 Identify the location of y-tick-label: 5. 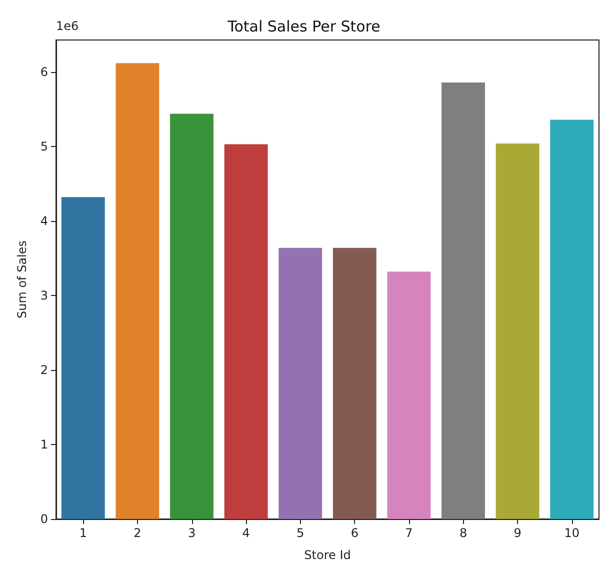
(44, 147).